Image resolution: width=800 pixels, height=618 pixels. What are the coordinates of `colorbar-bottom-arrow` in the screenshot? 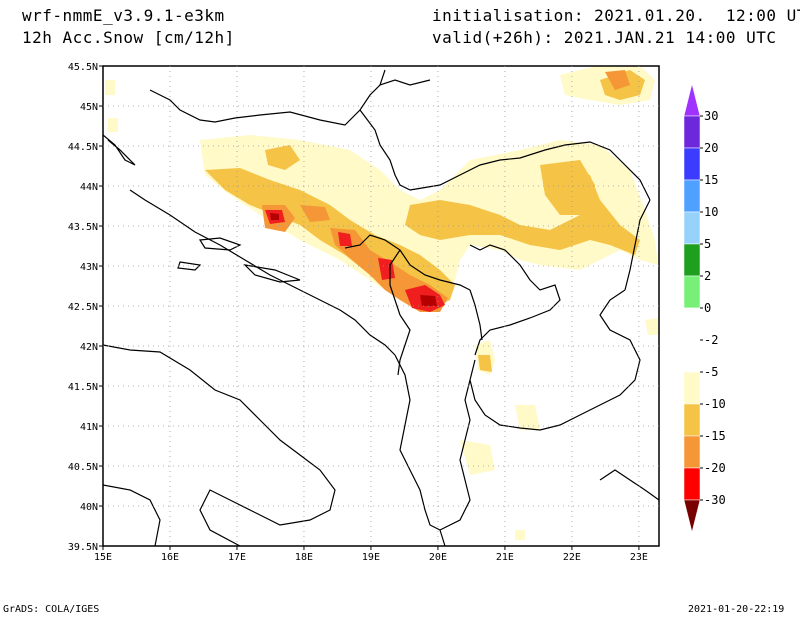 It's located at (692, 516).